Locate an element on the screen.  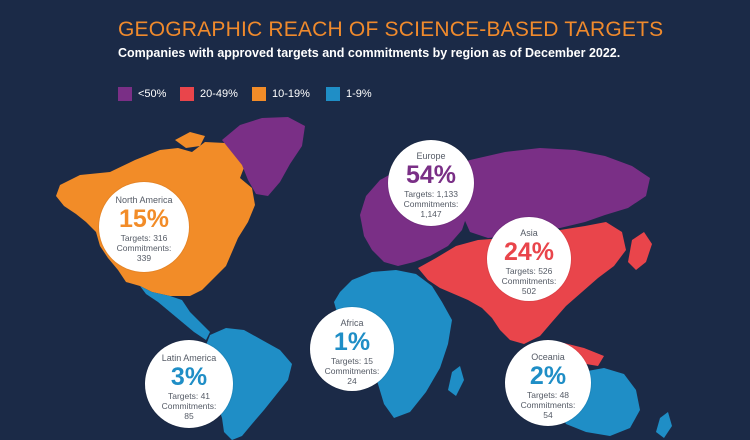
region-name: Europe is located at coordinates (431, 156).